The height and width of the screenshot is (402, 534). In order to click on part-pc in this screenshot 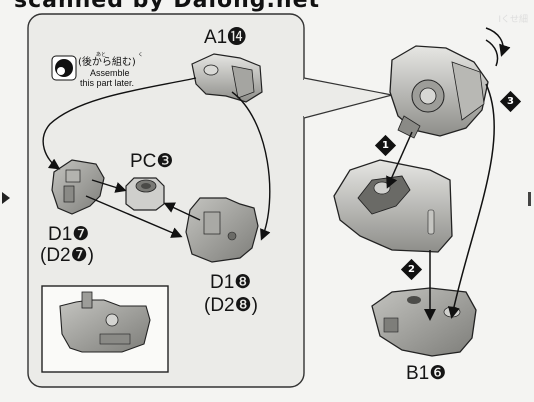, I will do `click(145, 194)`.